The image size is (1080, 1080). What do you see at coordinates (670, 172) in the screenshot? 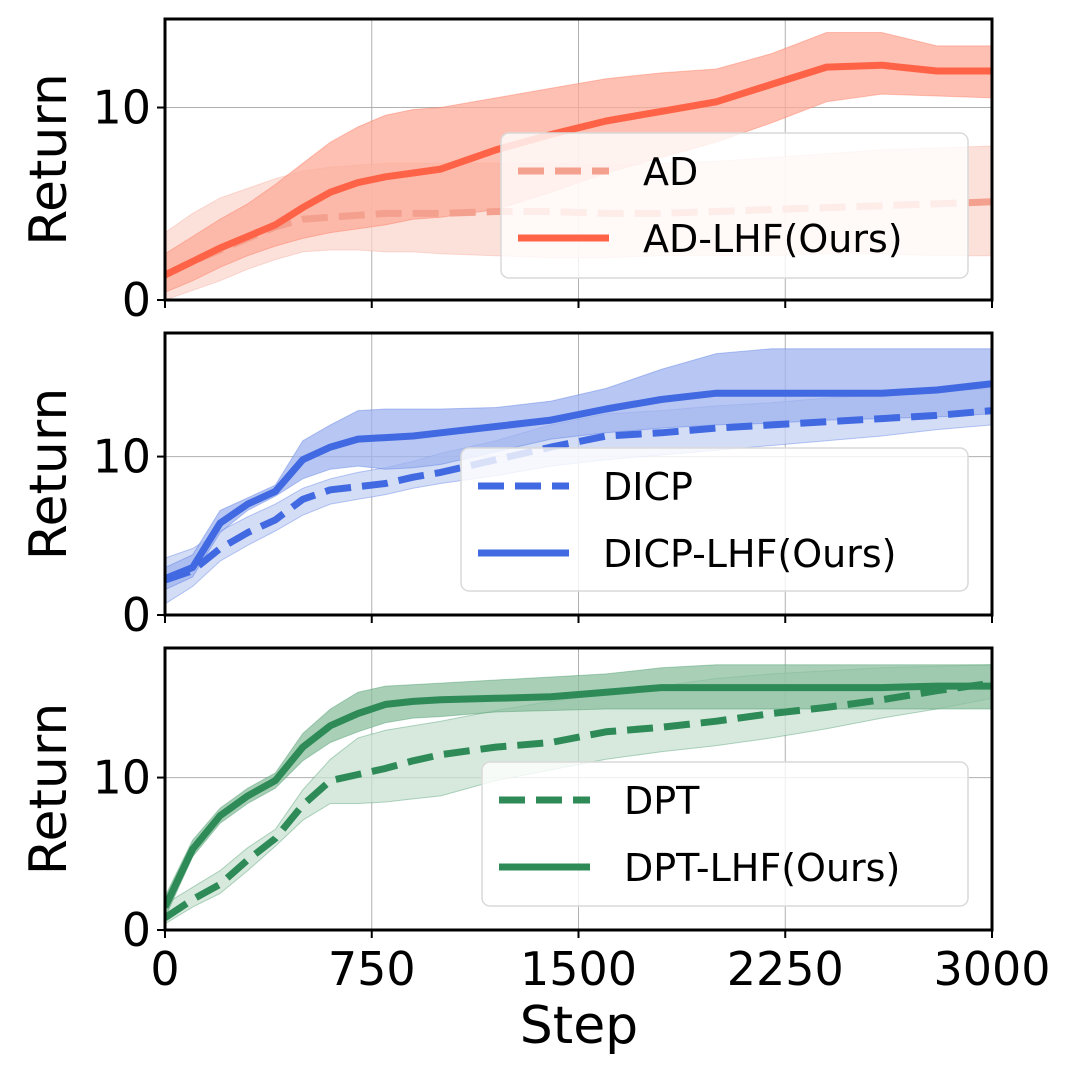
I see `legend-label-1: AD` at bounding box center [670, 172].